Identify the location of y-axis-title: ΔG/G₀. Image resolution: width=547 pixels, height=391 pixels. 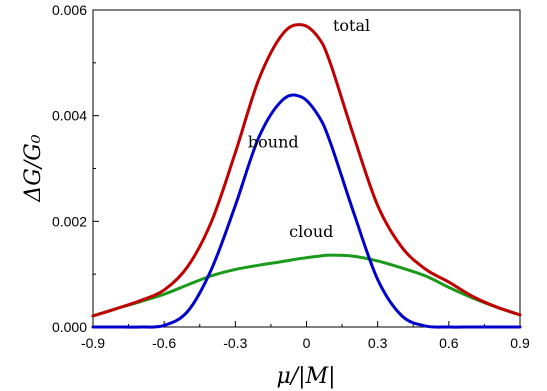
(33, 168).